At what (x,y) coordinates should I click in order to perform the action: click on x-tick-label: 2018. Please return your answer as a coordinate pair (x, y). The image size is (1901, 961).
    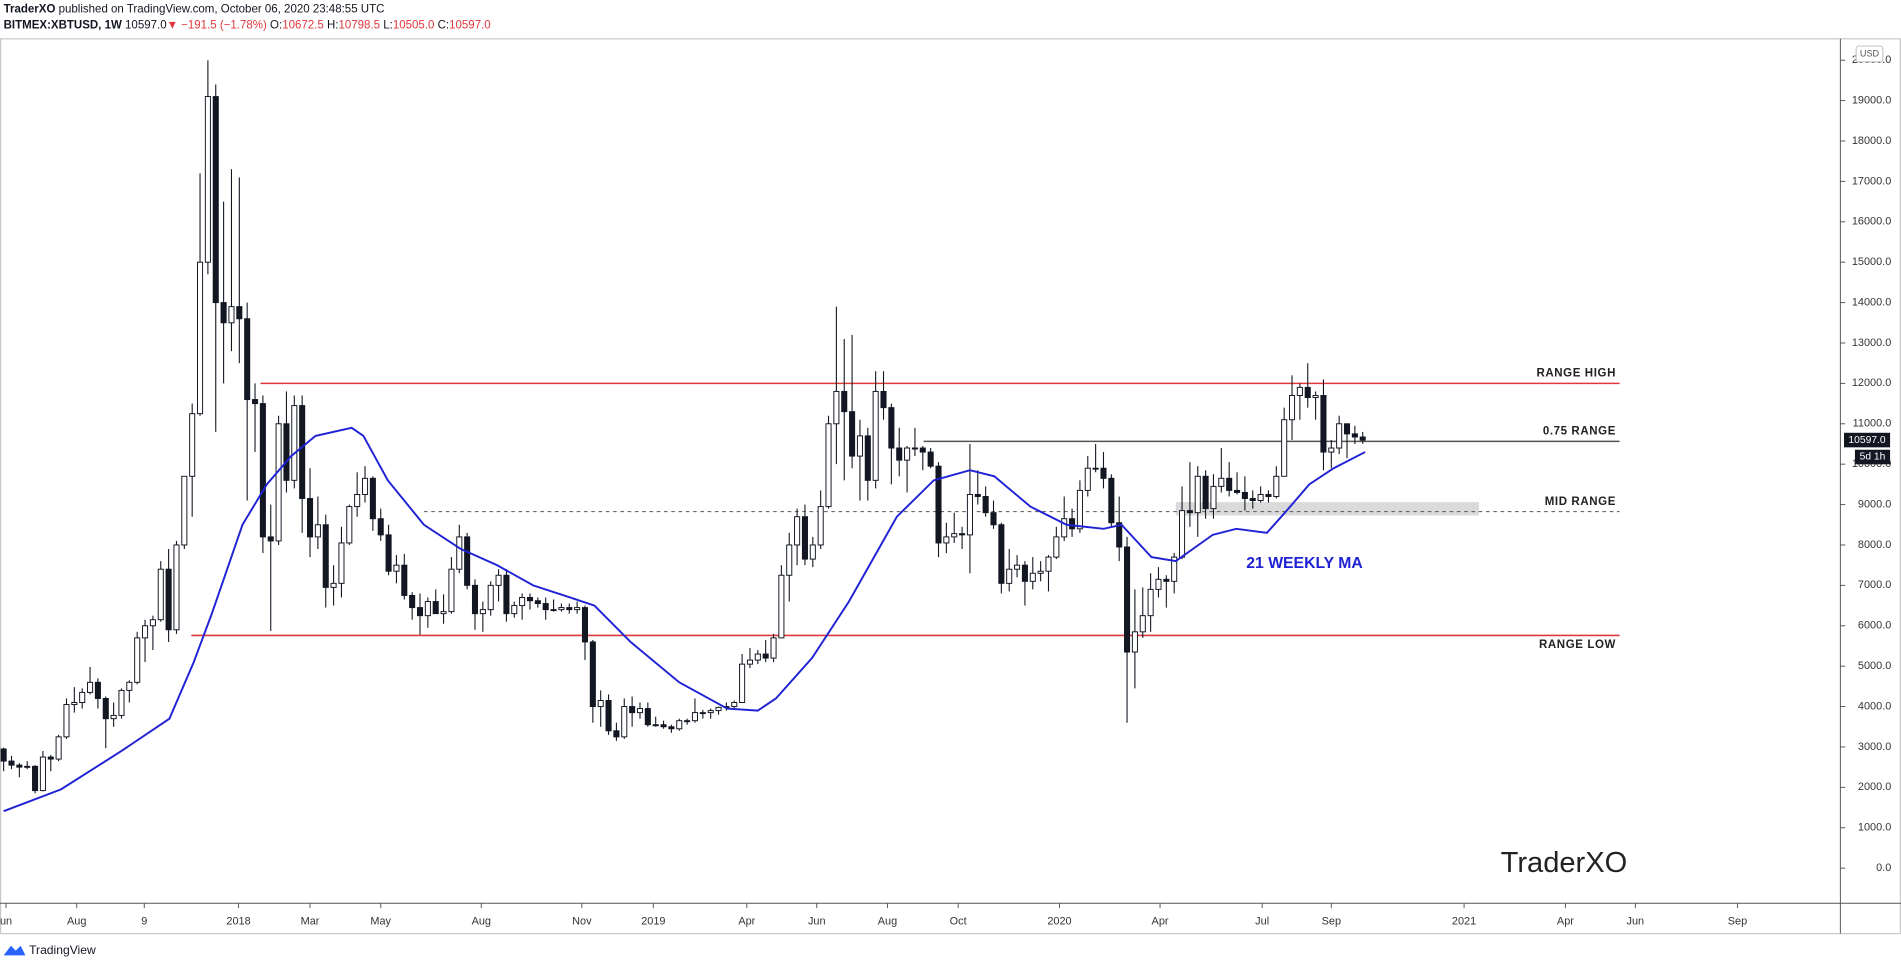
    Looking at the image, I should click on (238, 921).